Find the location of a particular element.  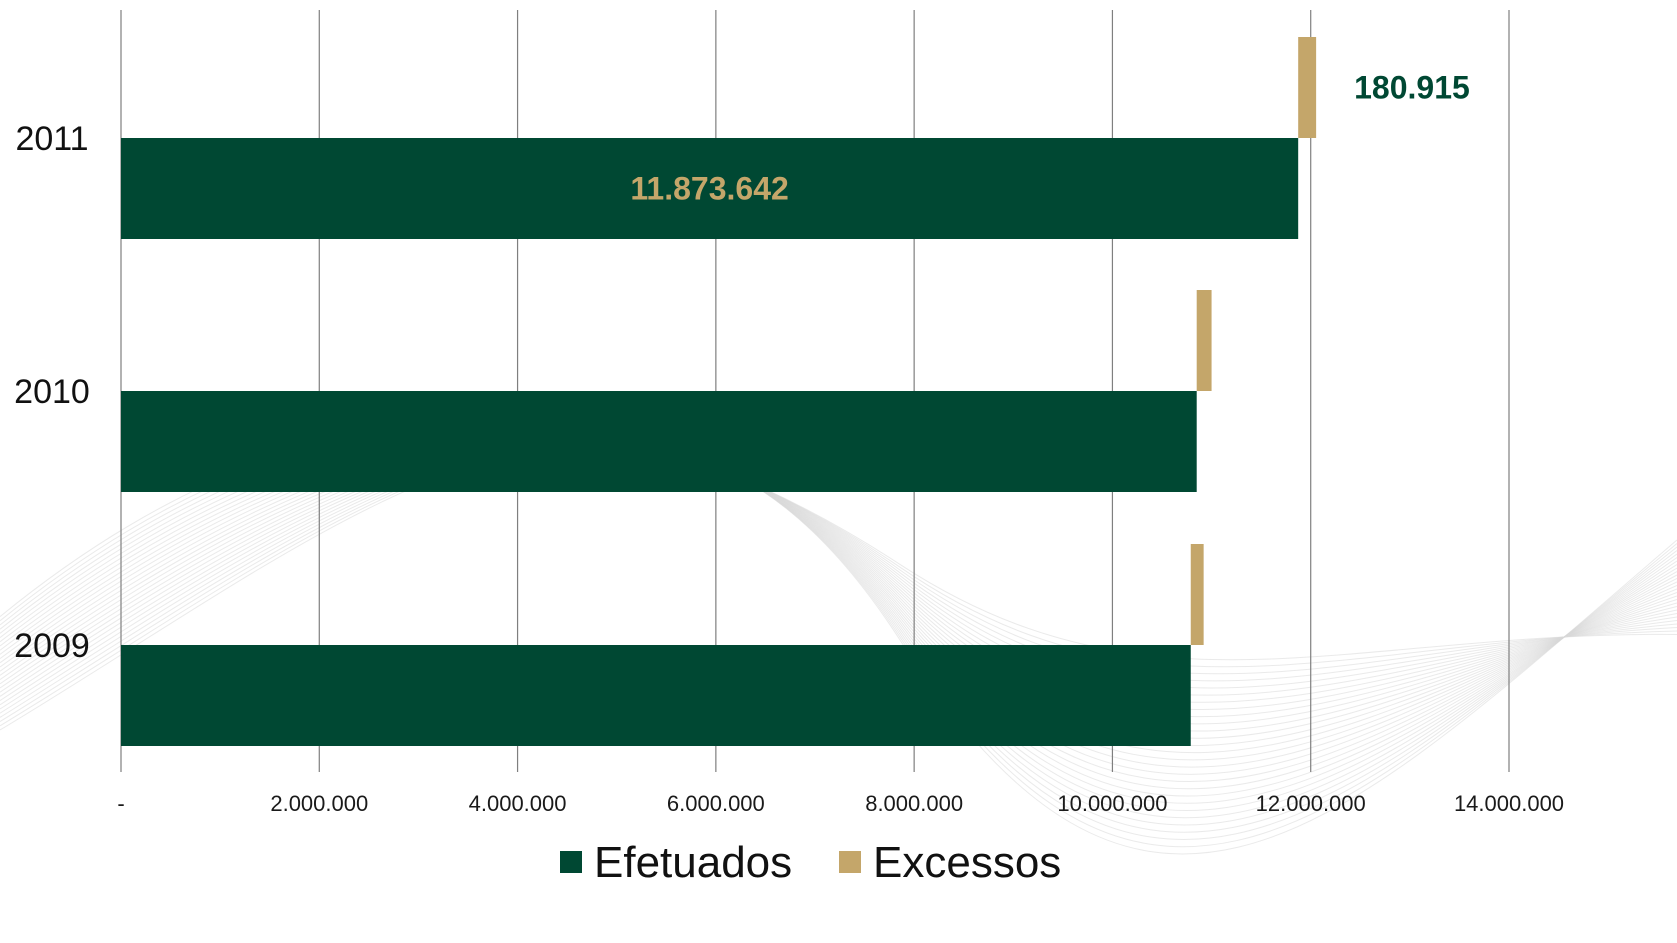

legend: Efetuados Excessos is located at coordinates (810, 862).